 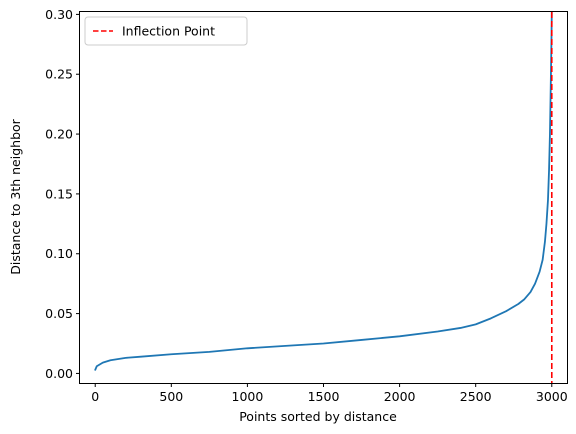 What do you see at coordinates (59, 313) in the screenshot?
I see `y-tick-label: 0.05` at bounding box center [59, 313].